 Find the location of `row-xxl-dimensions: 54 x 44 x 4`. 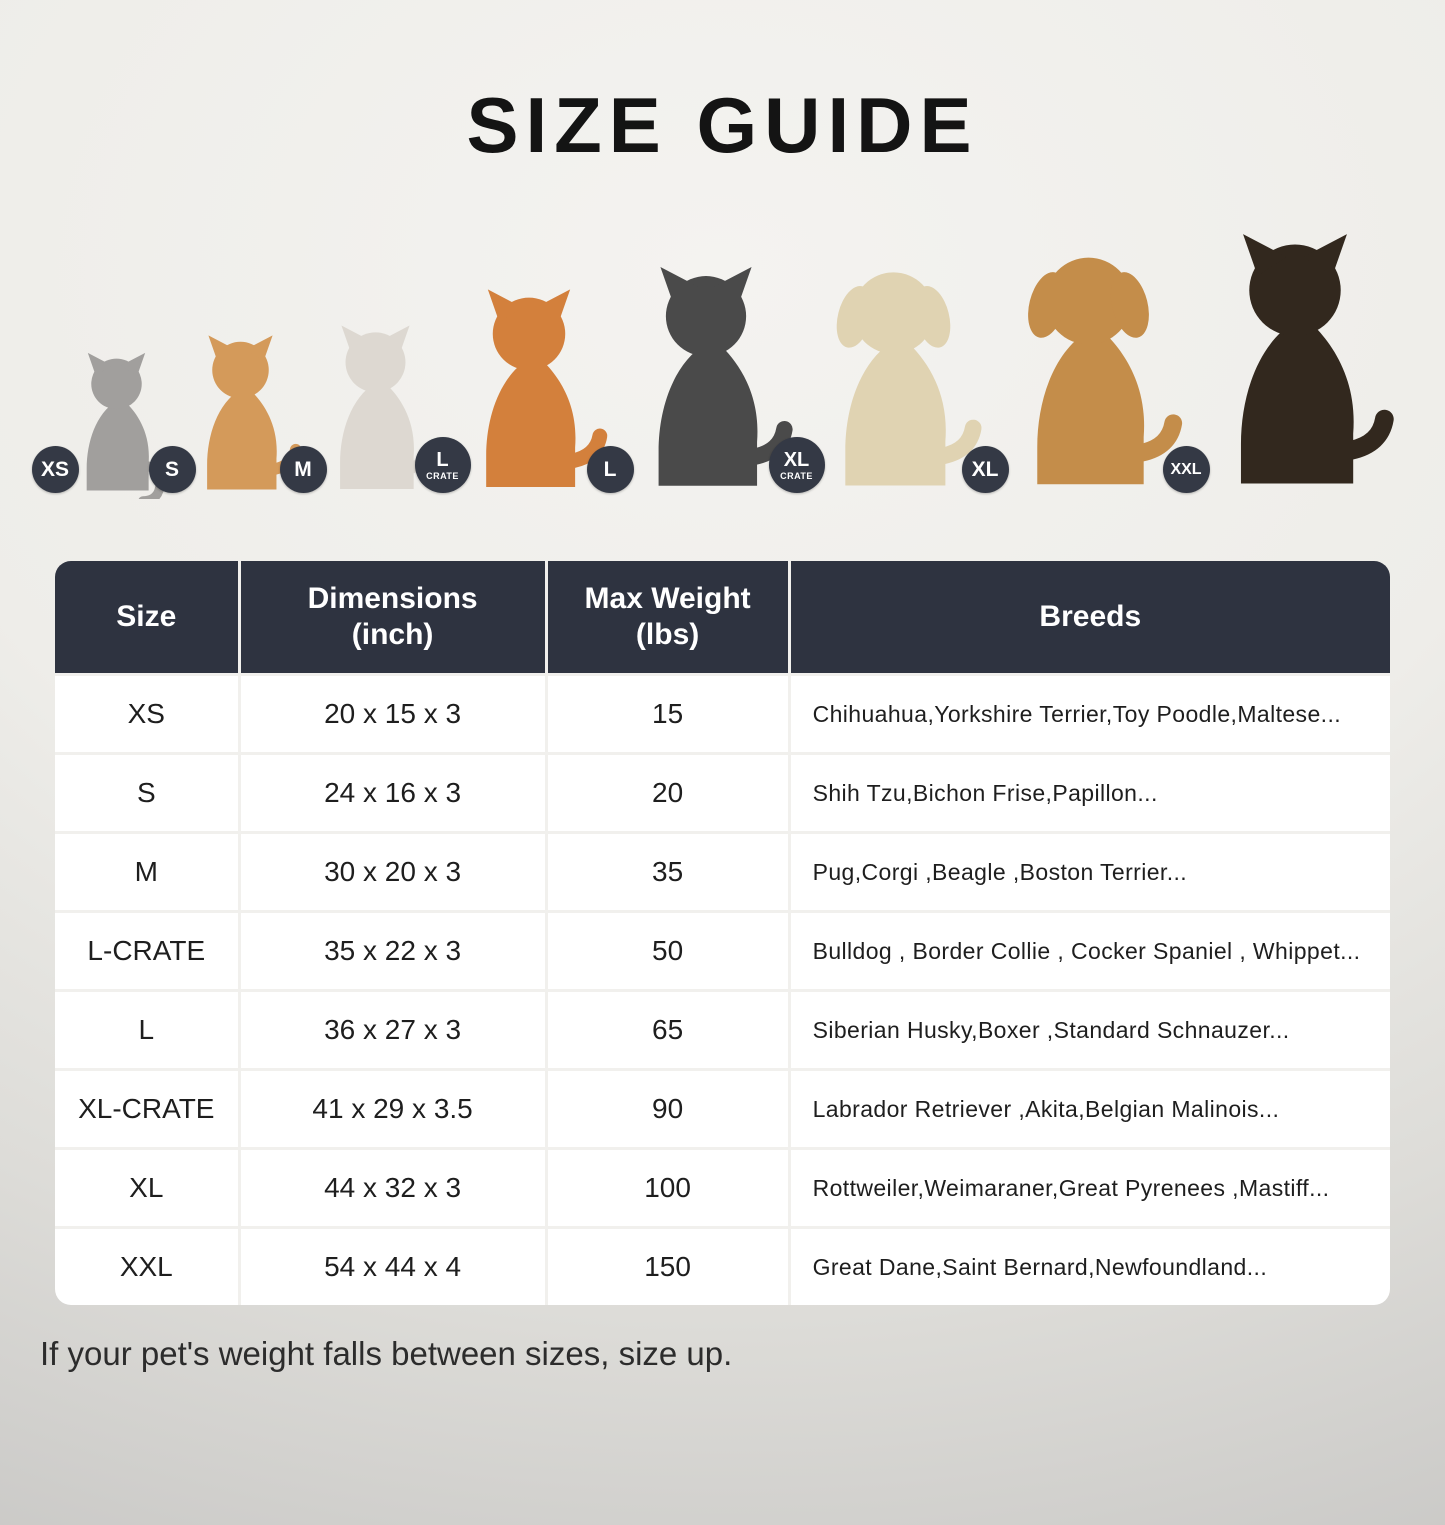

row-xxl-dimensions: 54 x 44 x 4 is located at coordinates (394, 1265).